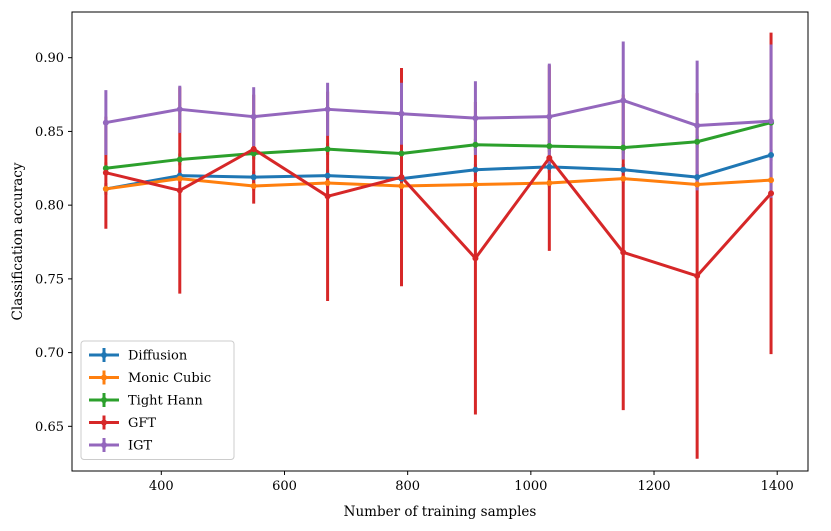 The height and width of the screenshot is (531, 831). What do you see at coordinates (407, 486) in the screenshot?
I see `x-tick-label: 800` at bounding box center [407, 486].